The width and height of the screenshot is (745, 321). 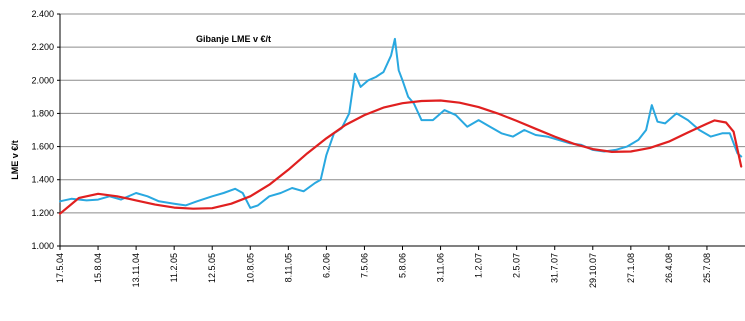 I want to click on y-tick-label: 1.000, so click(x=42, y=246).